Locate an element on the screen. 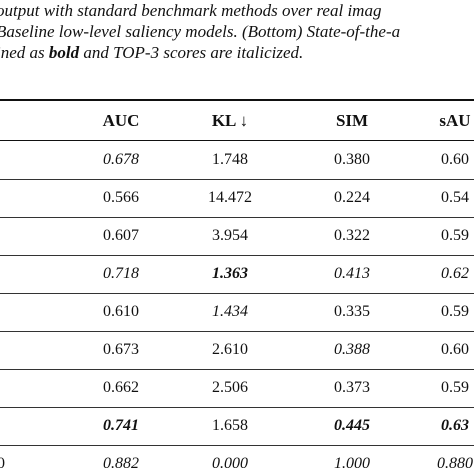  table-cell: 0.224 is located at coordinates (352, 197).